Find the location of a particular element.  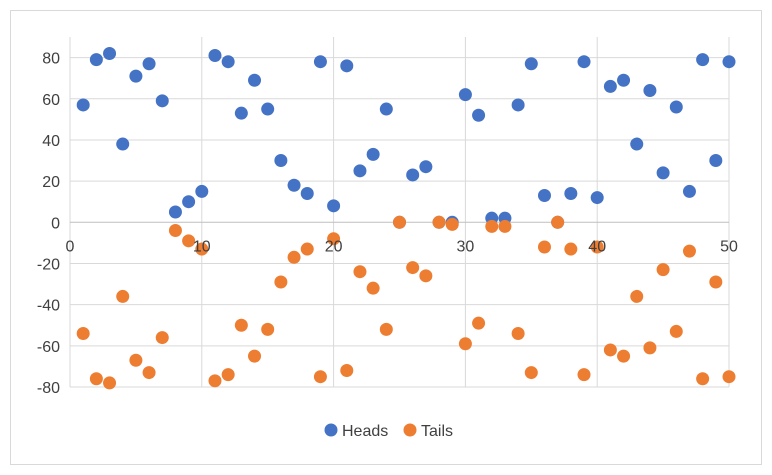

y-tick-label: -60 is located at coordinates (48, 347).